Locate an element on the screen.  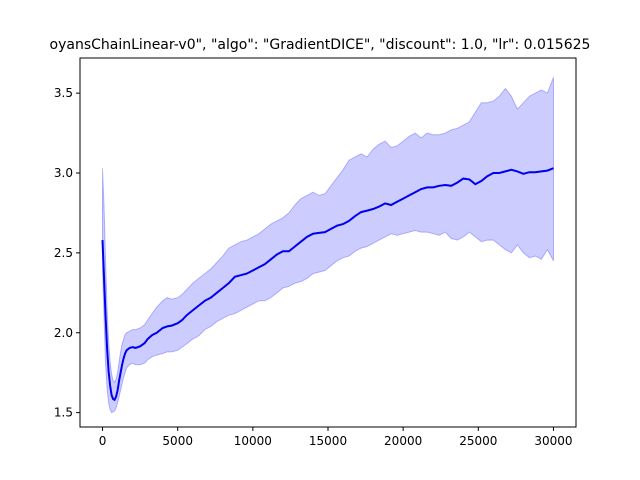
x-tick-label: 25000 is located at coordinates (478, 441).